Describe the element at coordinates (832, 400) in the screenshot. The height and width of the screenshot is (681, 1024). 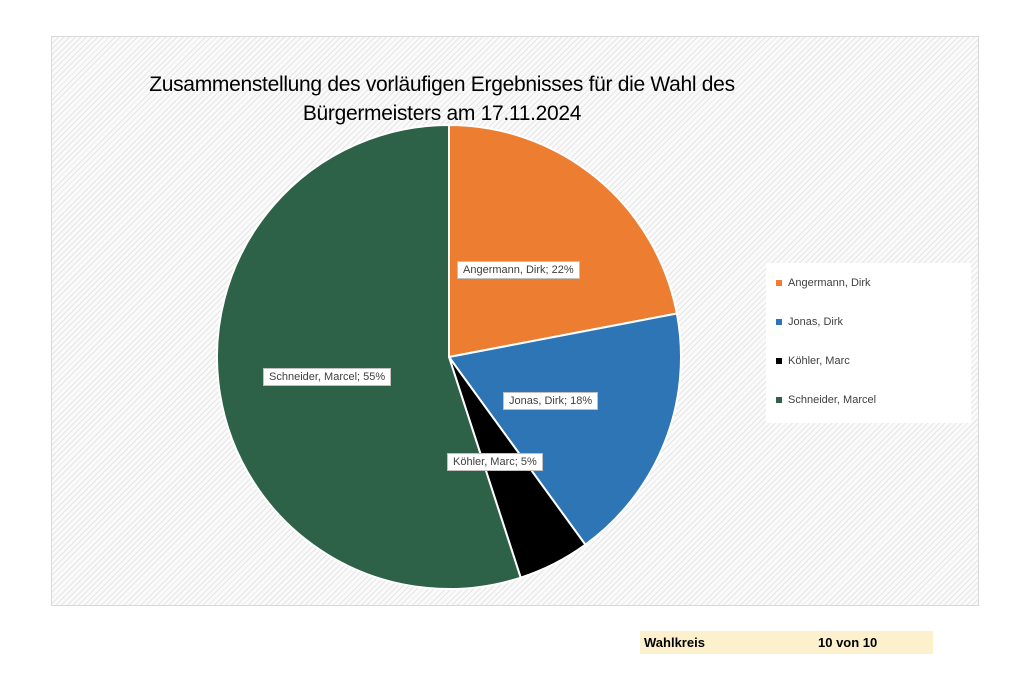
I see `legend-label-schneider: Schneider, Marcel` at that location.